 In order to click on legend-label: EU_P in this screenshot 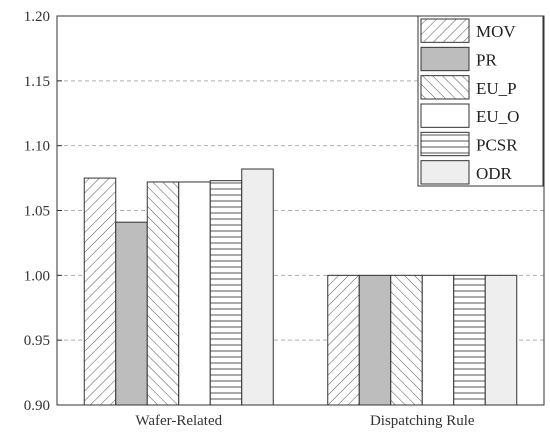, I will do `click(496, 88)`.